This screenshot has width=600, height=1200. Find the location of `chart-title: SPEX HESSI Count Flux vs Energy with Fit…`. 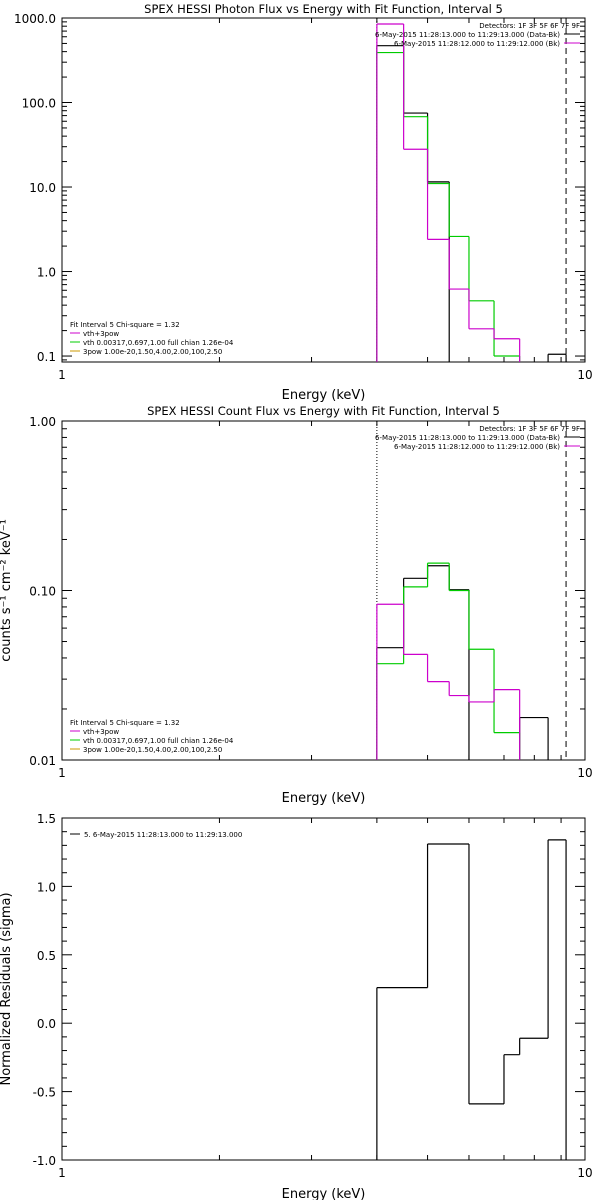

chart-title: SPEX HESSI Count Flux vs Energy with Fit… is located at coordinates (323, 411).